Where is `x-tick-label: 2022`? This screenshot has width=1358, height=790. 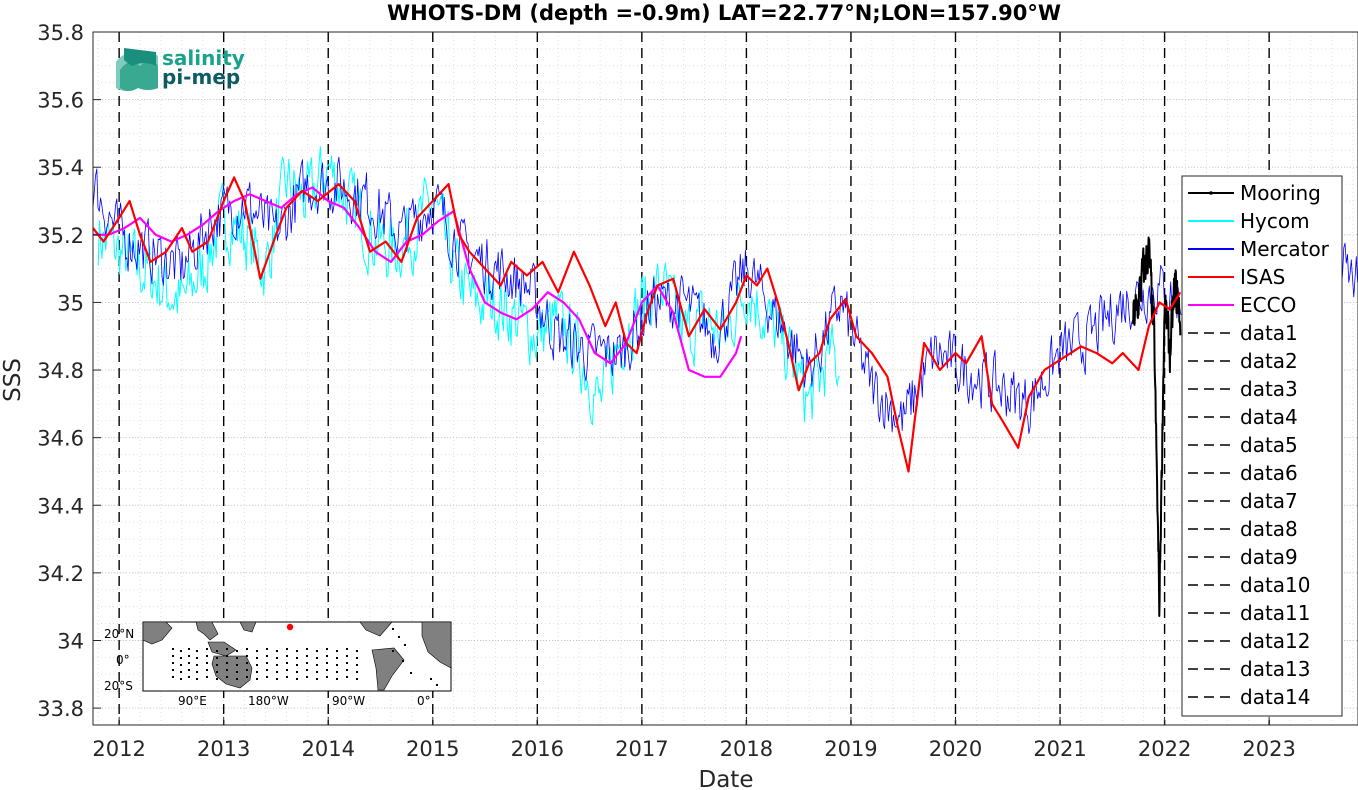
x-tick-label: 2022 is located at coordinates (1164, 749).